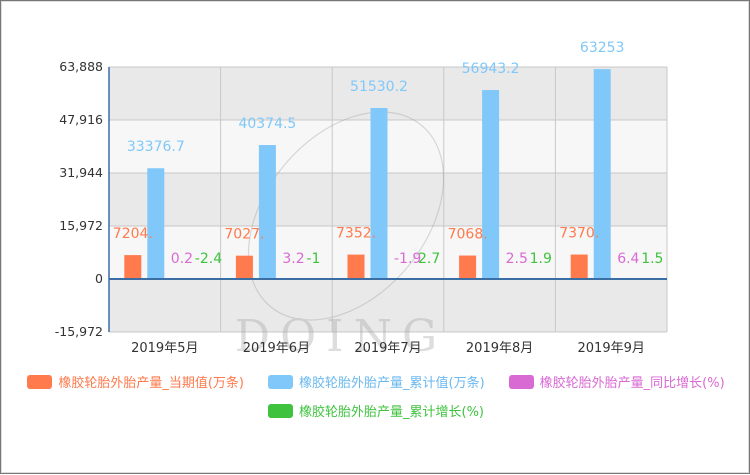  I want to click on data-label-cumulative-value: 56943.2, so click(491, 69).